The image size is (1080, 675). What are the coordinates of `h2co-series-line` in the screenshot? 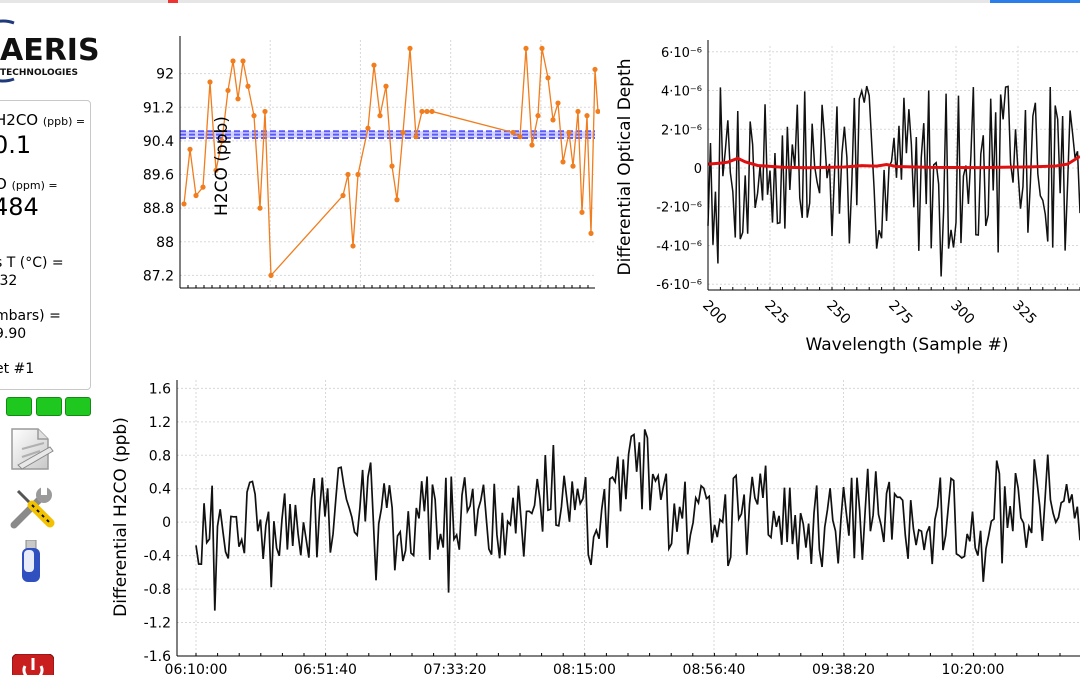 It's located at (391, 163).